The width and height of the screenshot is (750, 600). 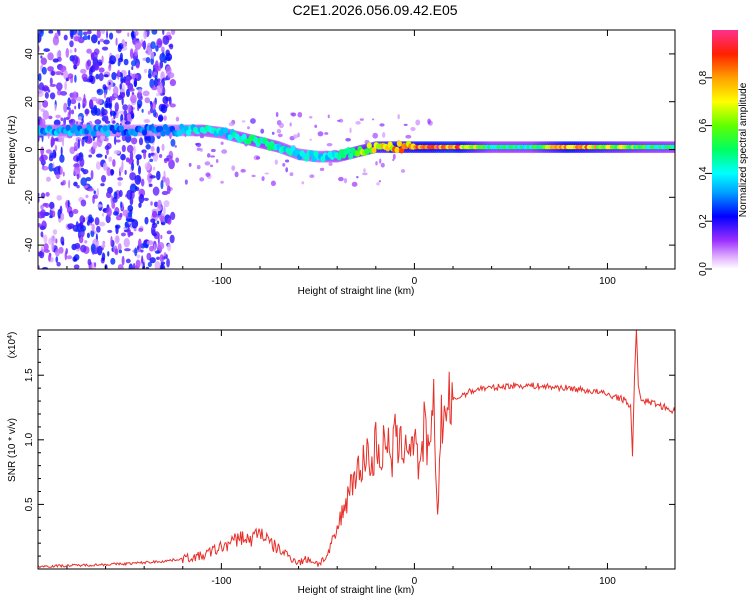 What do you see at coordinates (703, 77) in the screenshot?
I see `colorbar-tick-label: 0.8` at bounding box center [703, 77].